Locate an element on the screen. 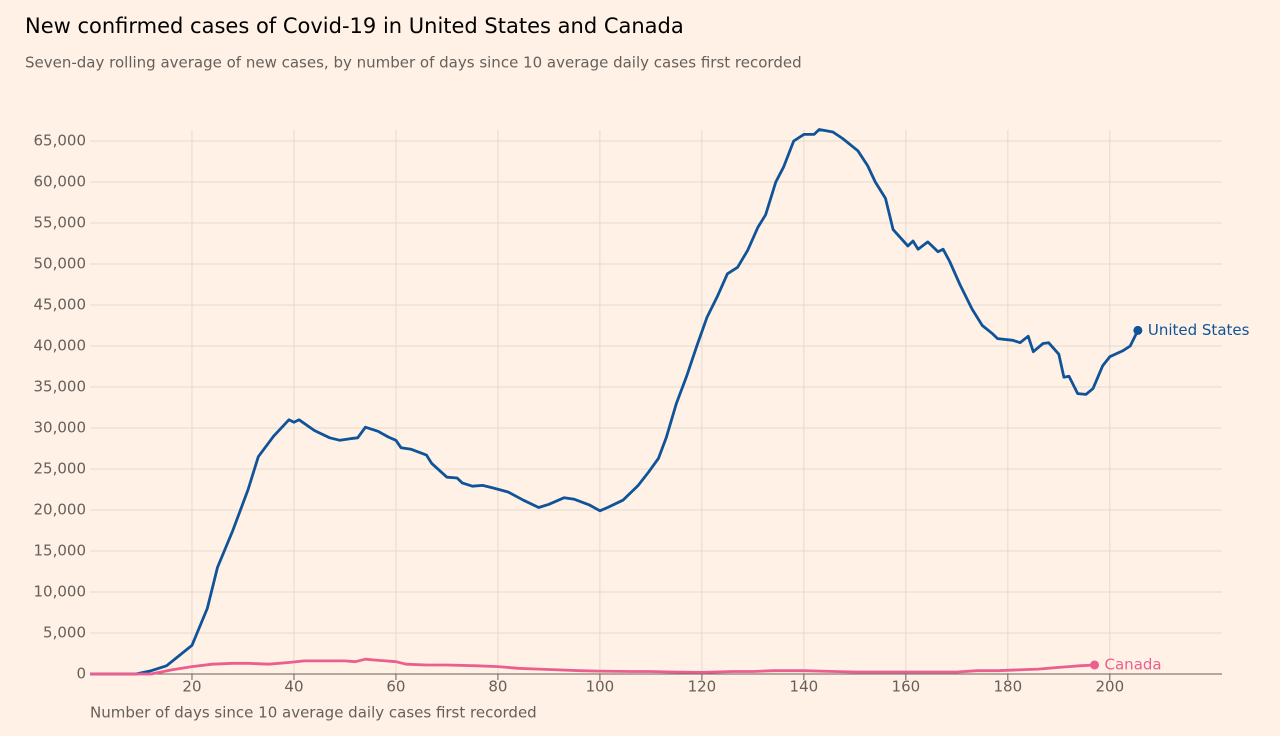  y-tick-label: 45,000 is located at coordinates (60, 305).